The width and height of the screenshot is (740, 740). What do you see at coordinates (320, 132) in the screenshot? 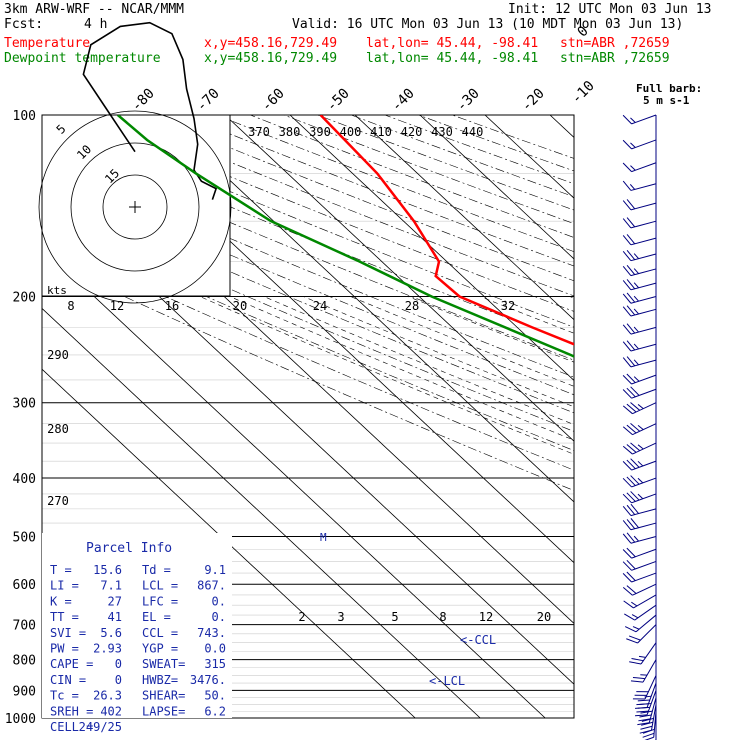
I see `theta-label: 390` at bounding box center [320, 132].